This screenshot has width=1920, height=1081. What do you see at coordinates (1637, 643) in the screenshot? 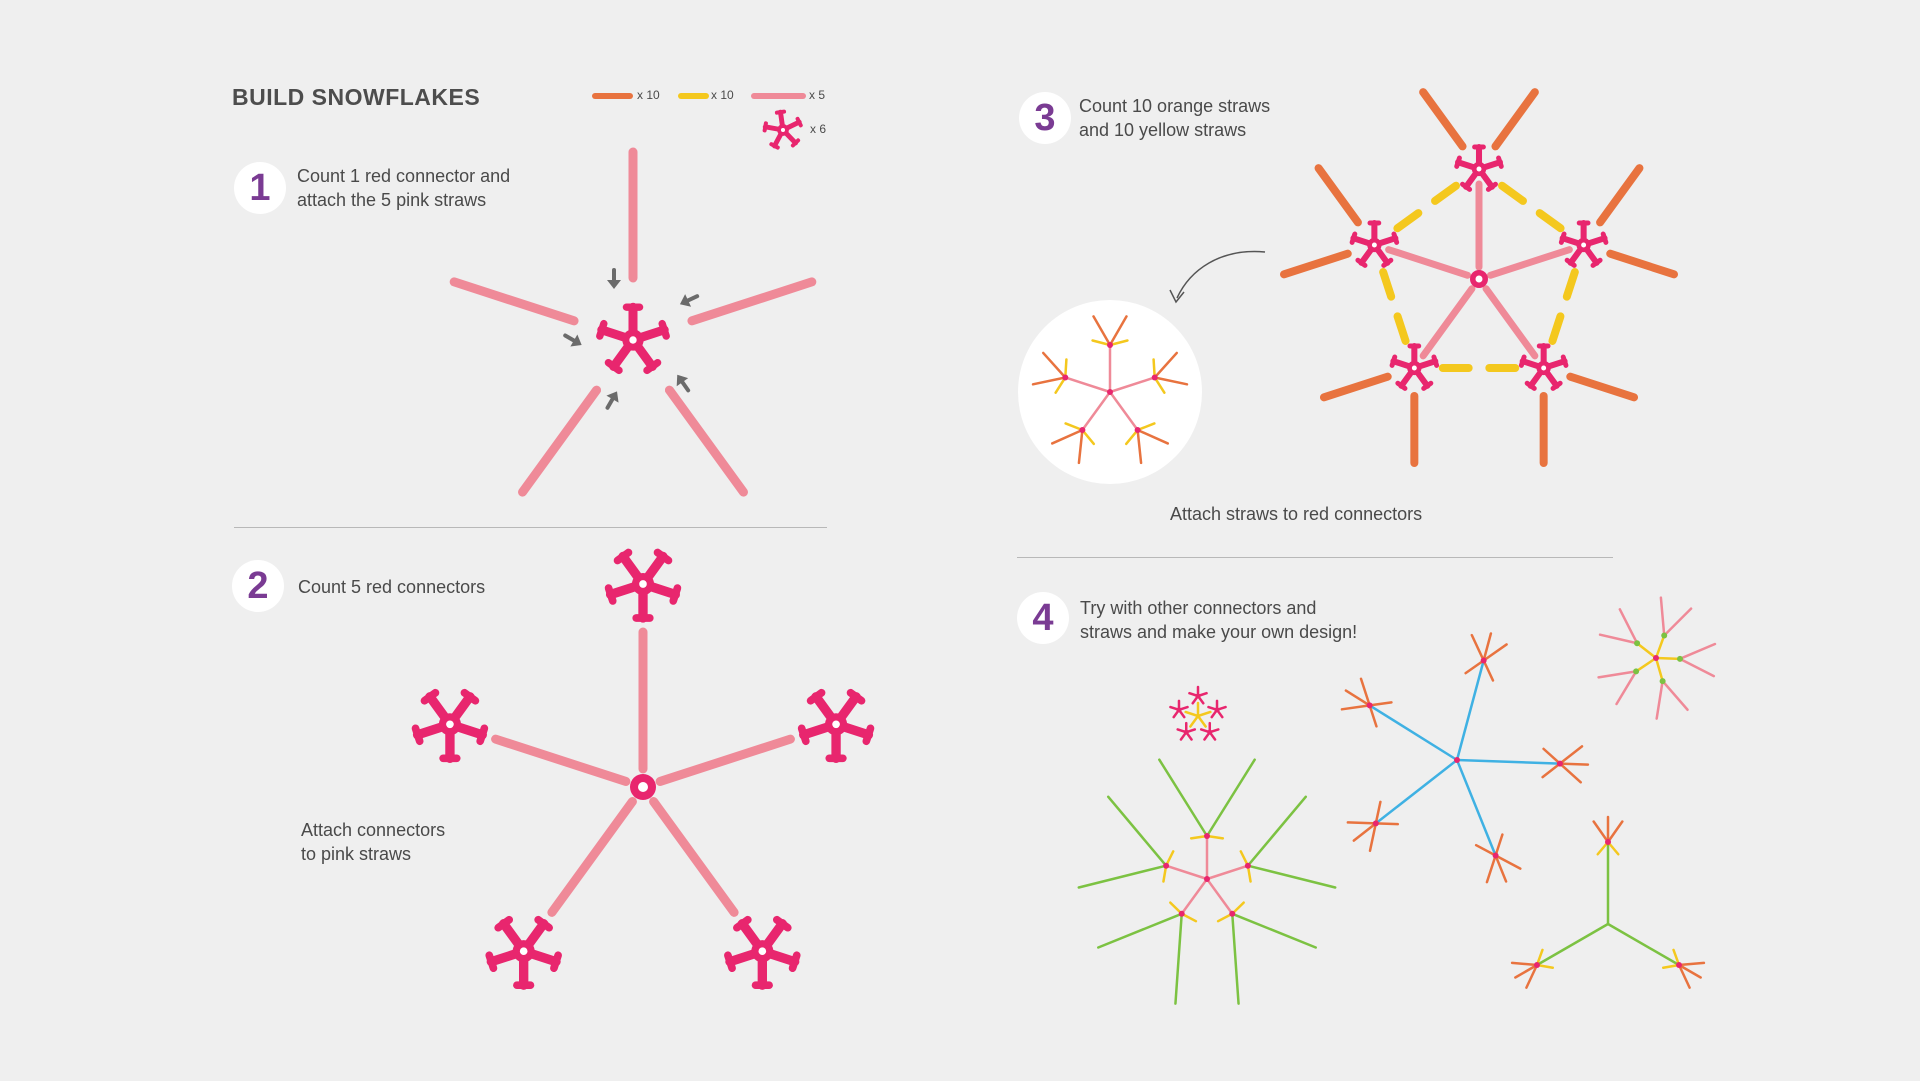
I see `pink-flake-green-connector` at bounding box center [1637, 643].